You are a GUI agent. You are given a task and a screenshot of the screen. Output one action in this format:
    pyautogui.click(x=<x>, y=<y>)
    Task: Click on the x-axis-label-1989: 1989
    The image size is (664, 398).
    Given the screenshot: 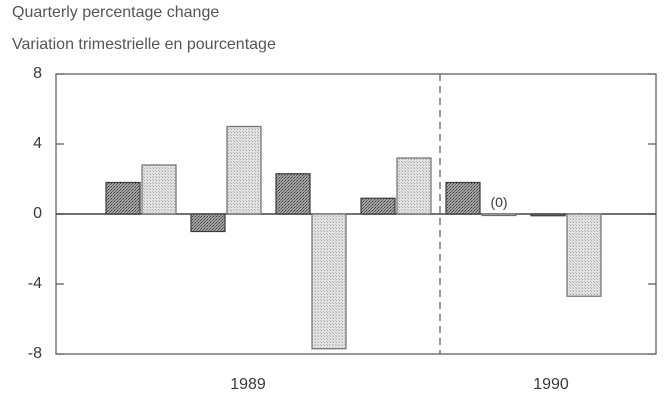 What is the action you would take?
    pyautogui.click(x=248, y=384)
    